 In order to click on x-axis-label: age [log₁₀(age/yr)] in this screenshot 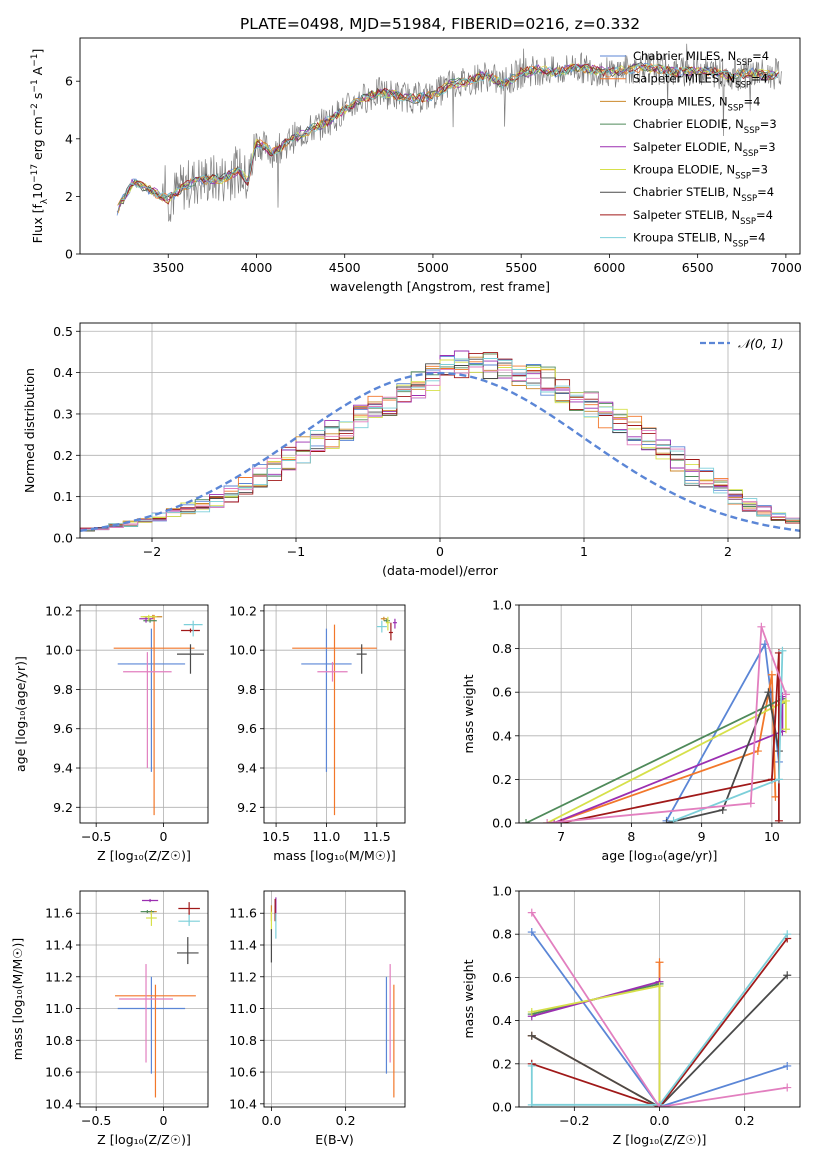, I will do `click(660, 855)`.